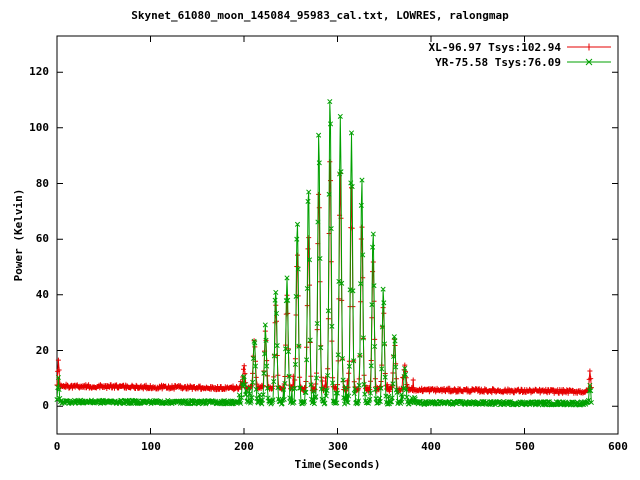  What do you see at coordinates (337, 464) in the screenshot?
I see `x-axis-label: Time(Seconds)` at bounding box center [337, 464].